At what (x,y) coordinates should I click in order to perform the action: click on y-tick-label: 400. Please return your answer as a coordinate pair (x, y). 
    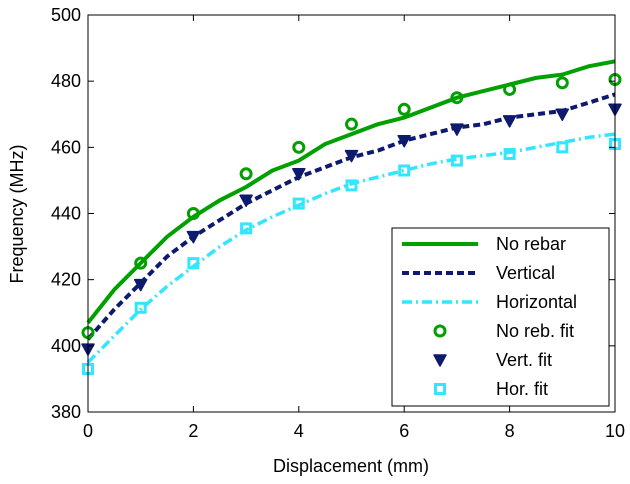
    Looking at the image, I should click on (66, 346).